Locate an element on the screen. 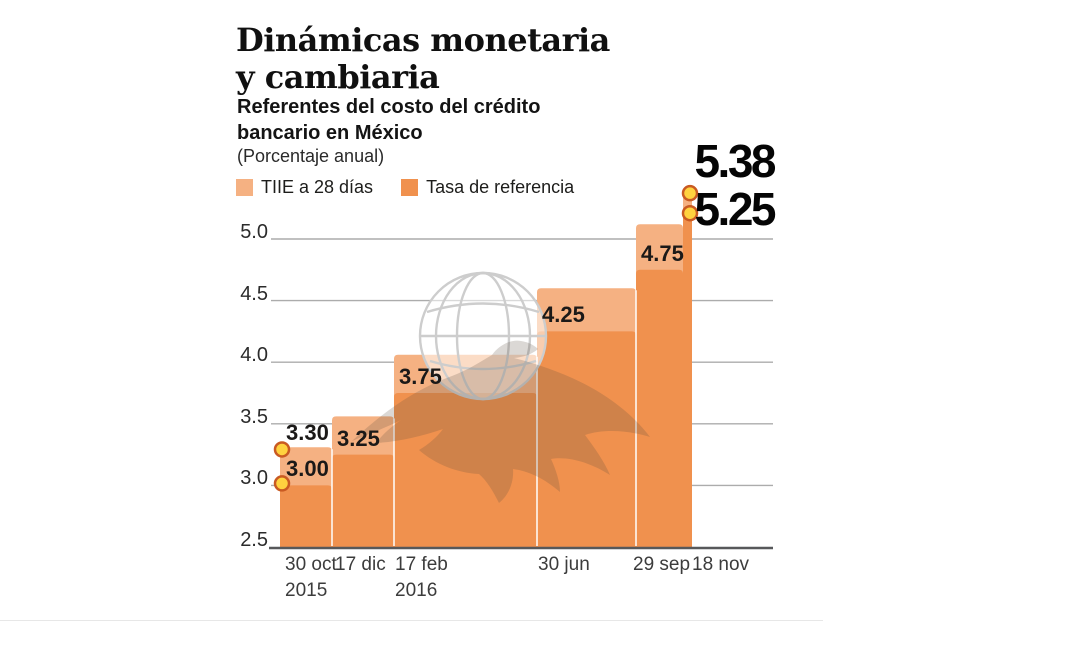 Image resolution: width=1081 pixels, height=666 pixels. x-tick-year: 2016 is located at coordinates (416, 590).